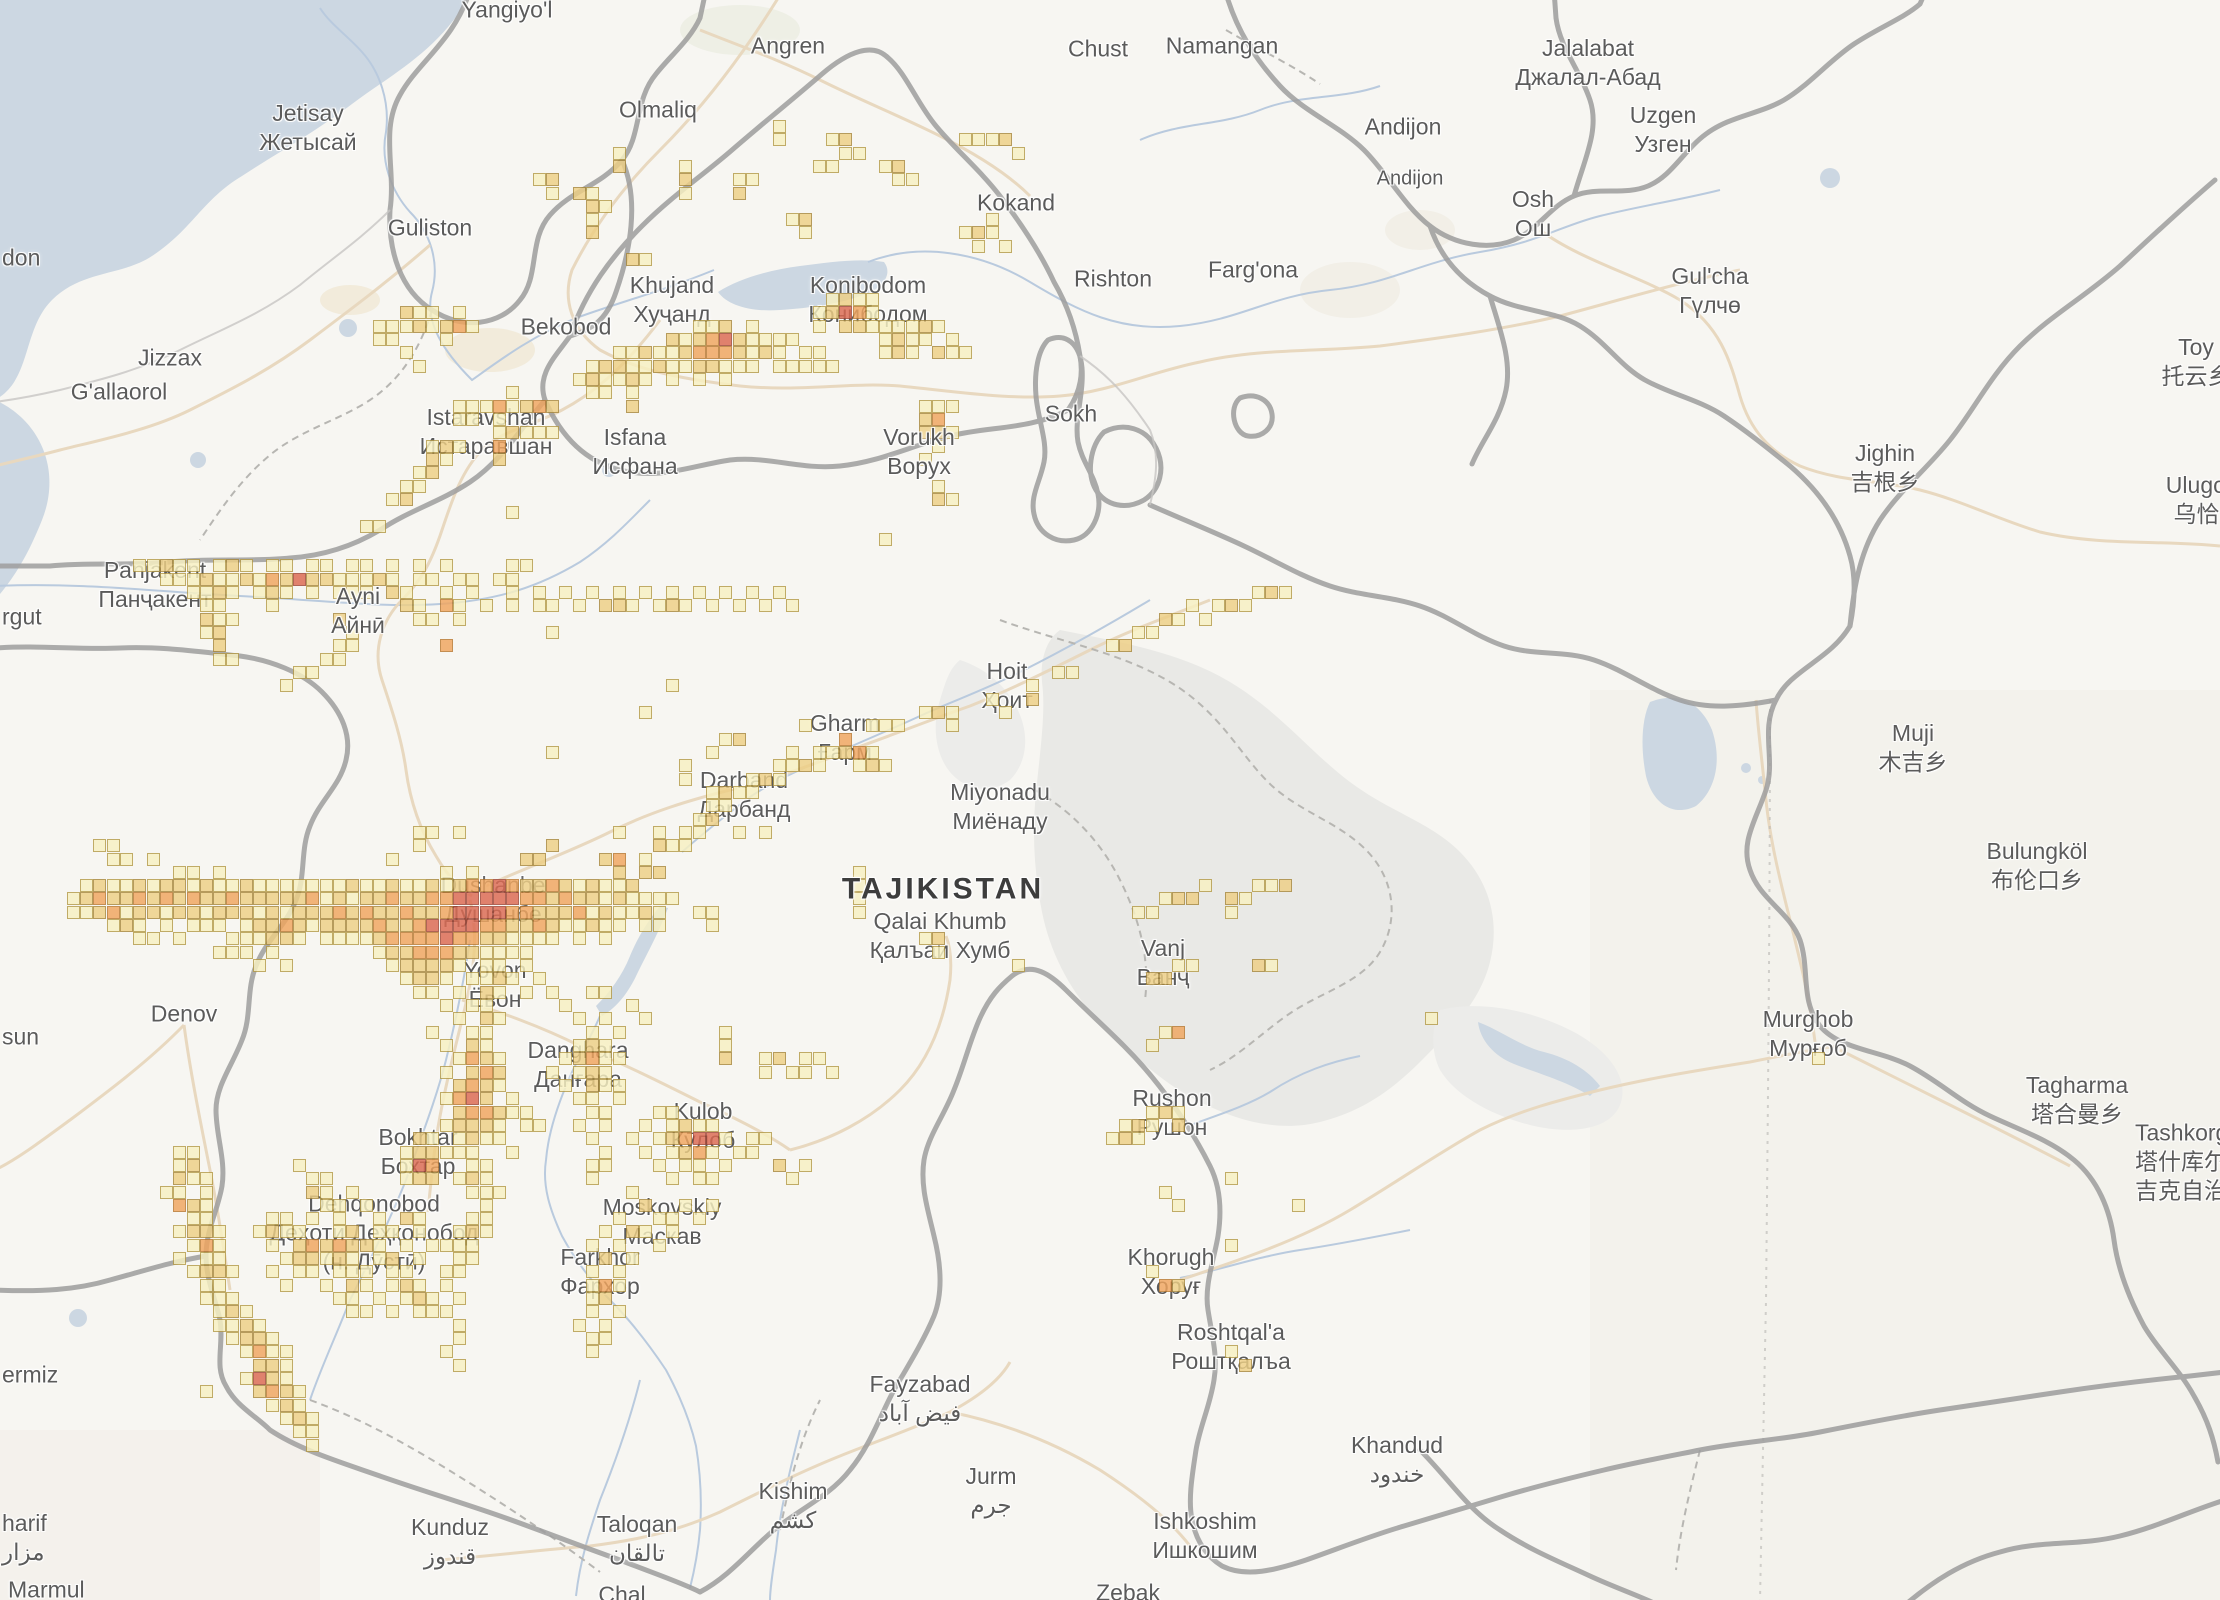 The height and width of the screenshot is (1600, 2220). I want to click on place-label-rishton: Rishton, so click(1113, 279).